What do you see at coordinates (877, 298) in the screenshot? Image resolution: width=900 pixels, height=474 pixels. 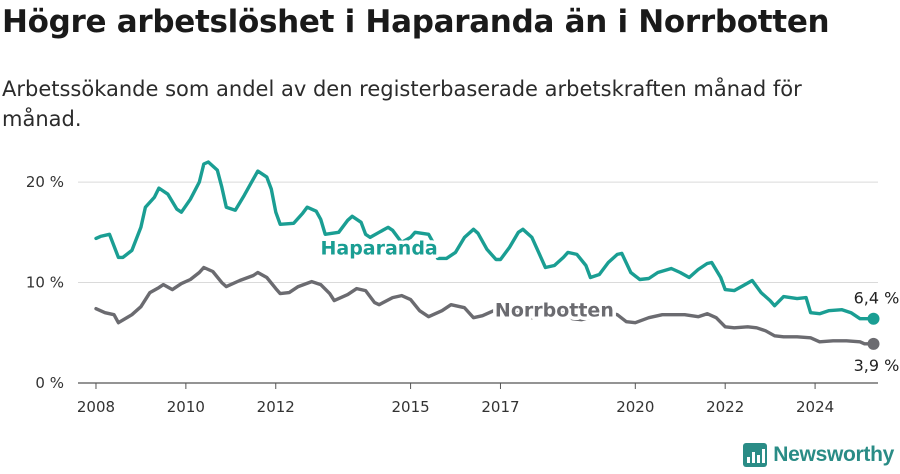 I see `series-end-label-haparanda: 6,4 %` at bounding box center [877, 298].